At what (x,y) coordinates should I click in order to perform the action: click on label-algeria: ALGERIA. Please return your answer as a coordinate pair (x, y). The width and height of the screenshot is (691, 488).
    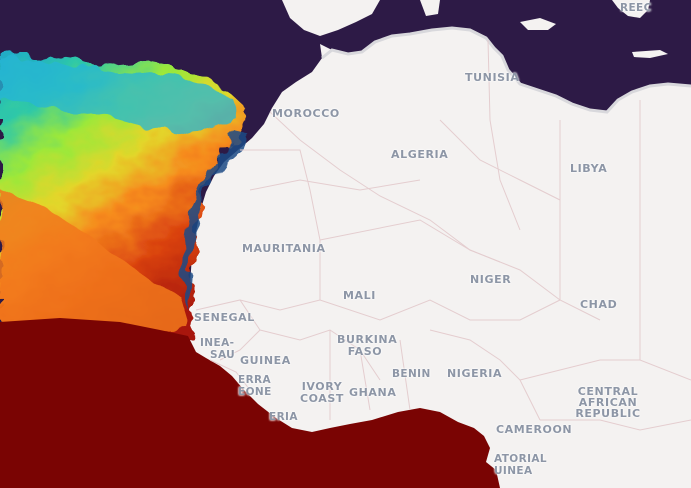
    Looking at the image, I should click on (420, 154).